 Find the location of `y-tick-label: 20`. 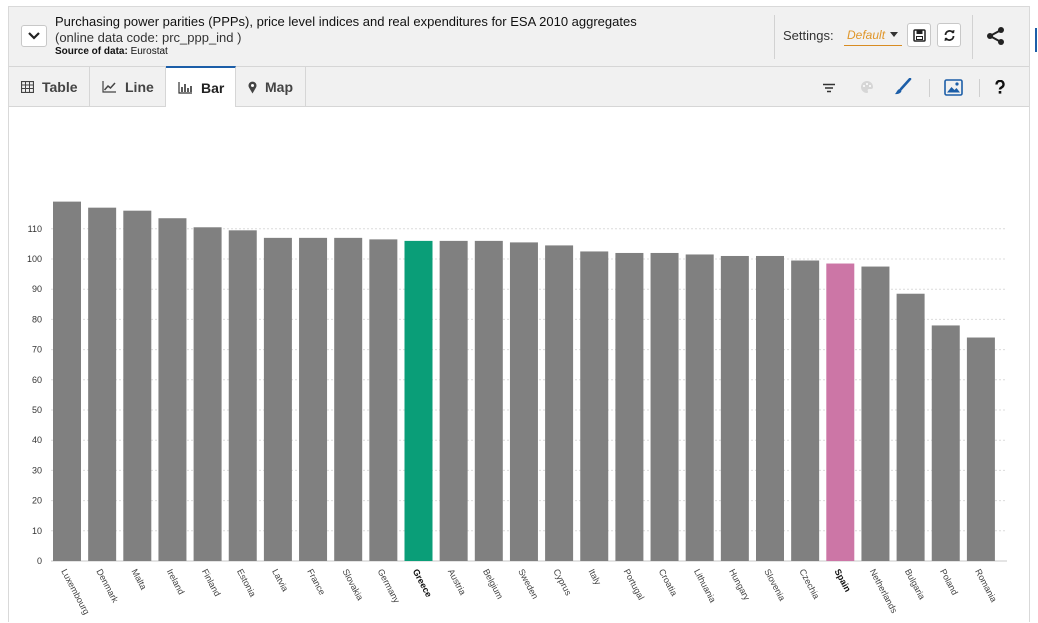

y-tick-label: 20 is located at coordinates (37, 501).